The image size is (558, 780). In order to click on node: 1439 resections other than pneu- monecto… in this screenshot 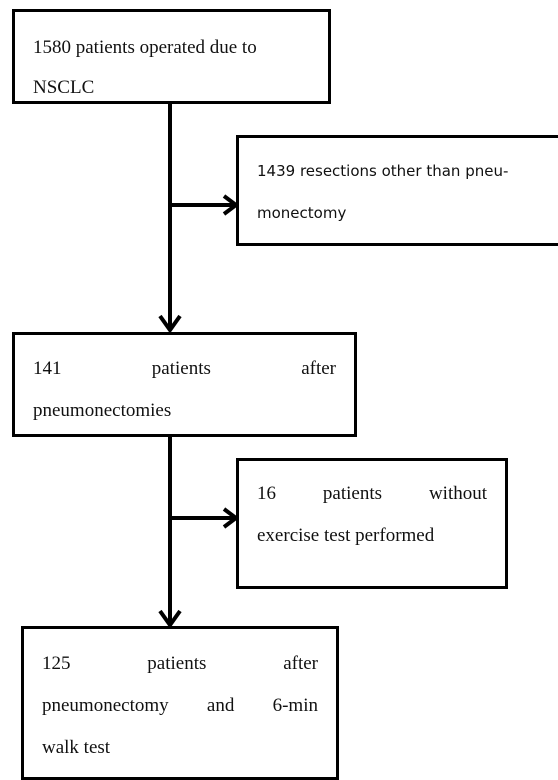, I will do `click(397, 190)`.